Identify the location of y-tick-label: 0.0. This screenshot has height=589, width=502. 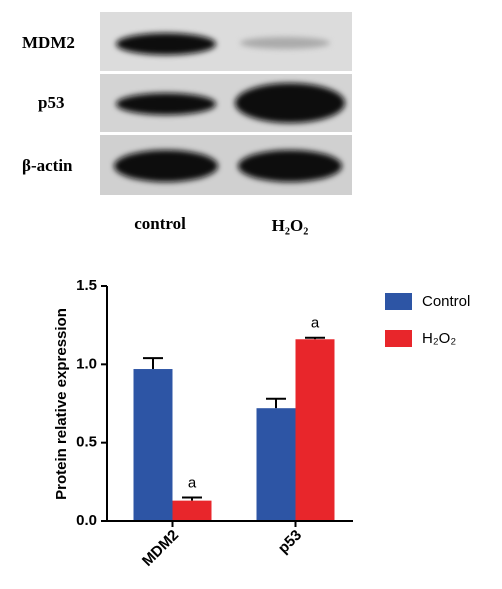
(86, 520).